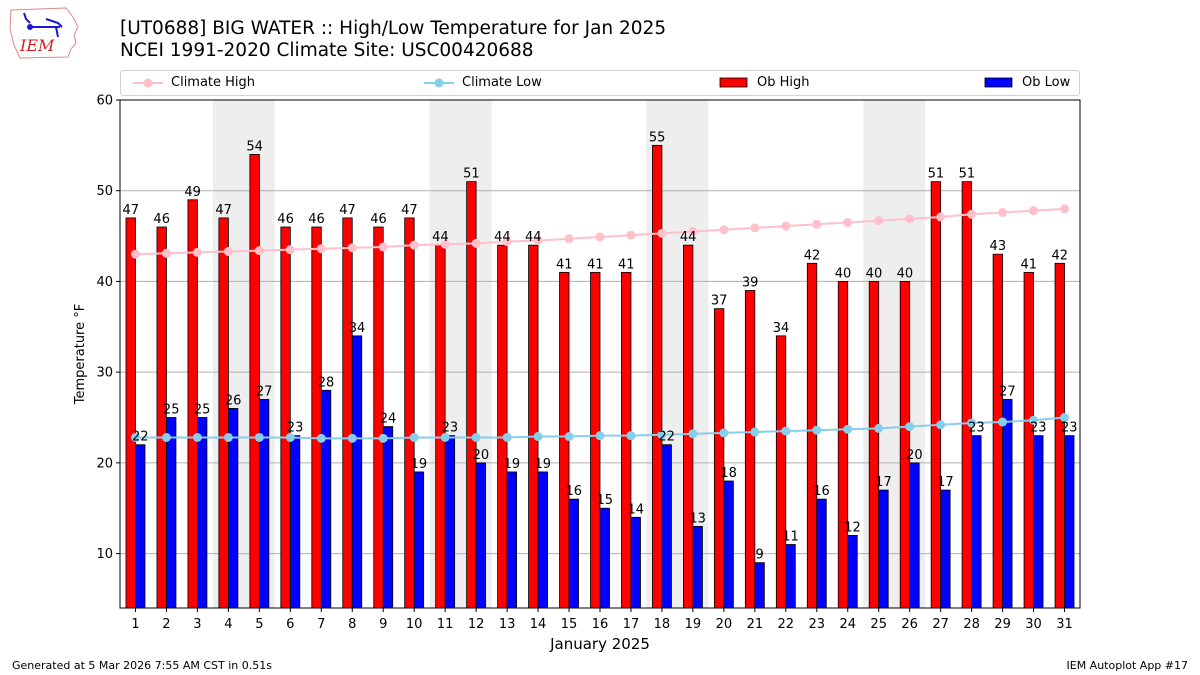  What do you see at coordinates (254, 146) in the screenshot?
I see `label-ob-high: 54` at bounding box center [254, 146].